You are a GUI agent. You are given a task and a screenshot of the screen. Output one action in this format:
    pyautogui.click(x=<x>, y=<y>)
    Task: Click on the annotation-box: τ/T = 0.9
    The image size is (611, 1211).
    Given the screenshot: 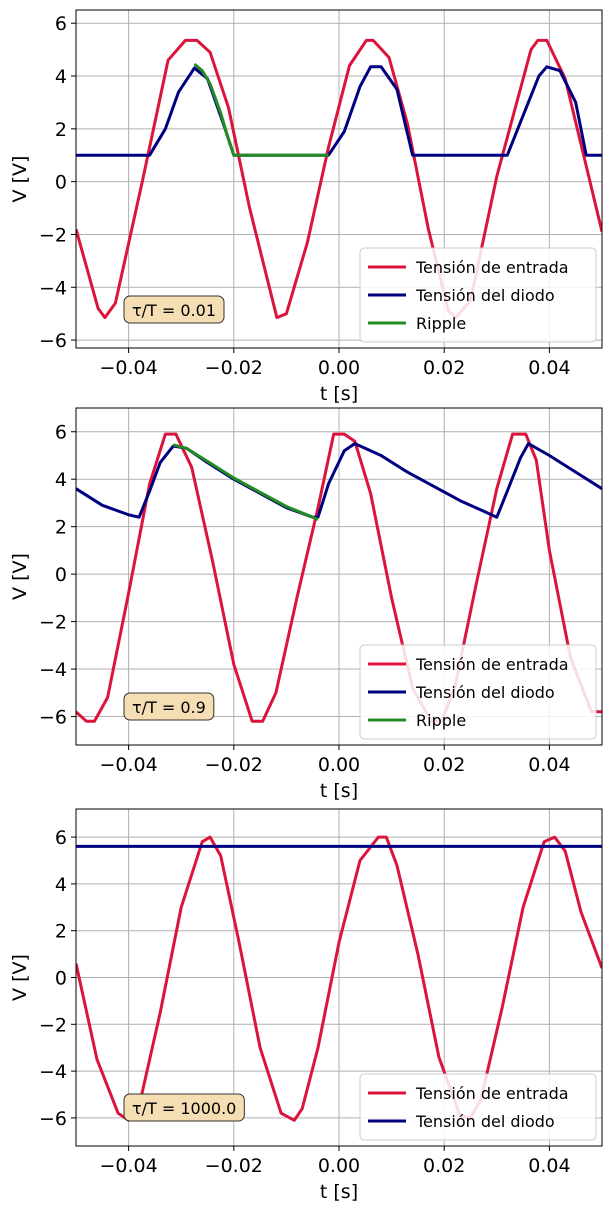 What is the action you would take?
    pyautogui.click(x=169, y=706)
    